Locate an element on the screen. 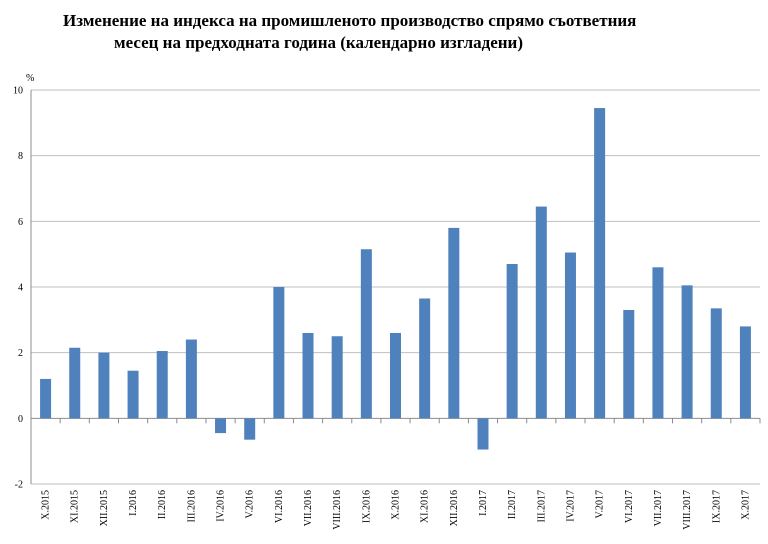 The width and height of the screenshot is (768, 544). bar-XII.2016 is located at coordinates (454, 323).